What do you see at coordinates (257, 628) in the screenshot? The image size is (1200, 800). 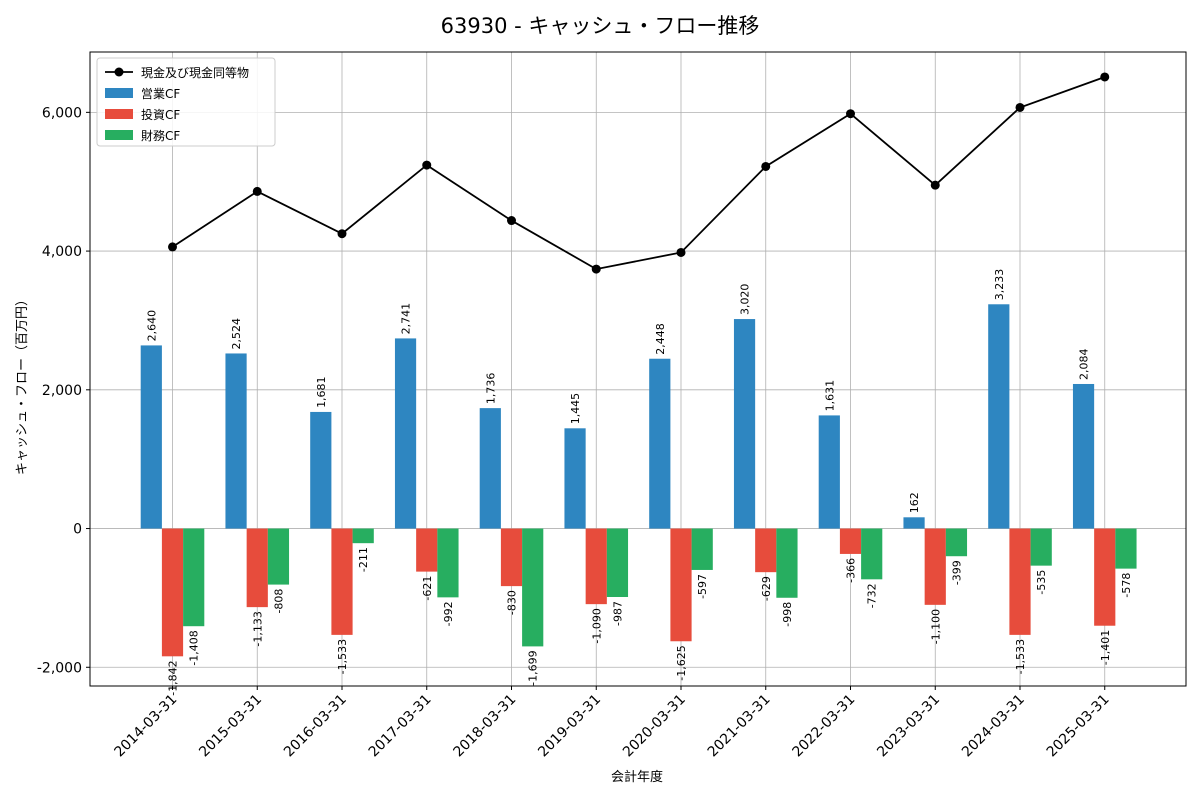 I see `bar-value-label: -1,133` at bounding box center [257, 628].